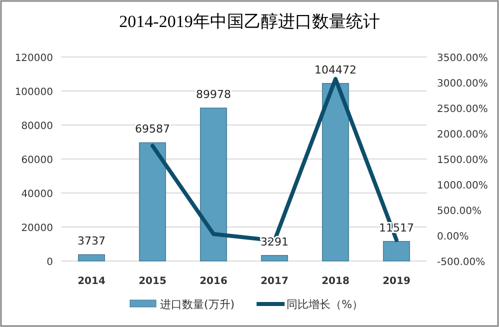 The width and height of the screenshot is (499, 327). What do you see at coordinates (92, 241) in the screenshot?
I see `text: 3737` at bounding box center [92, 241].